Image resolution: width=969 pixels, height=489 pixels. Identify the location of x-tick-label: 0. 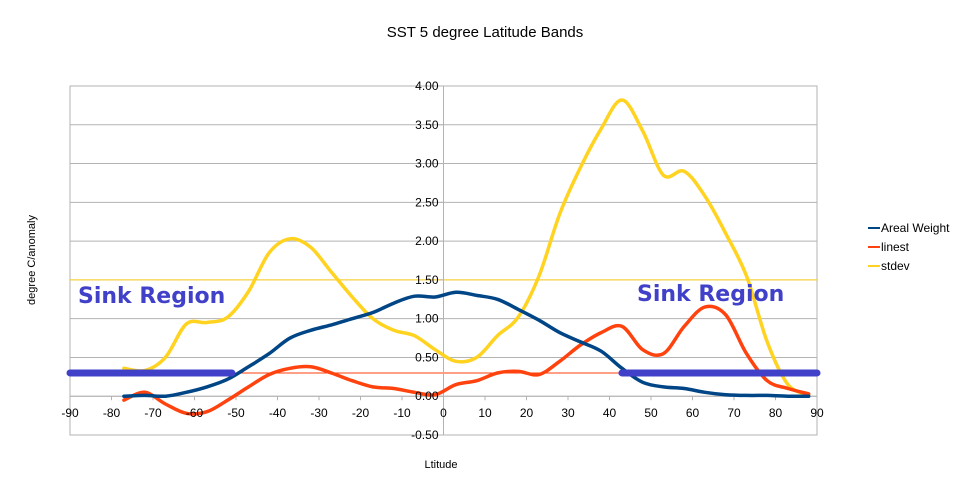
(443, 413).